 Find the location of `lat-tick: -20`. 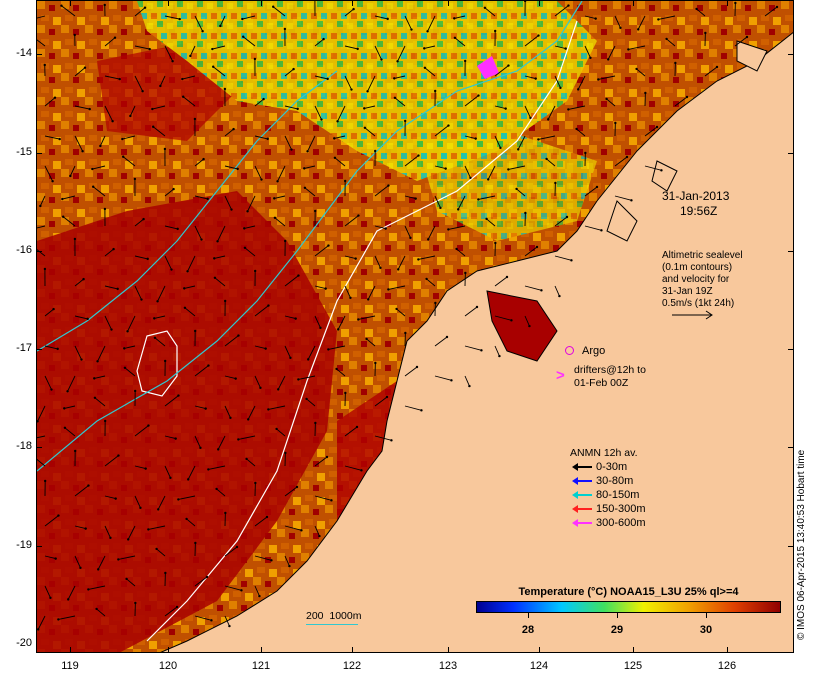

lat-tick: -20 is located at coordinates (24, 643).